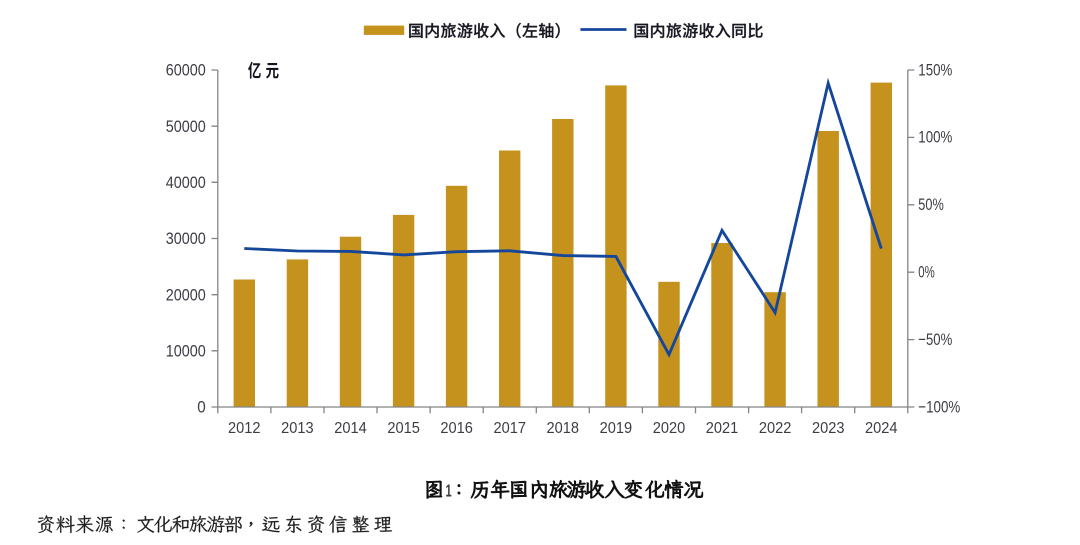 The width and height of the screenshot is (1080, 545). I want to click on svg-text: 2024, so click(881, 428).